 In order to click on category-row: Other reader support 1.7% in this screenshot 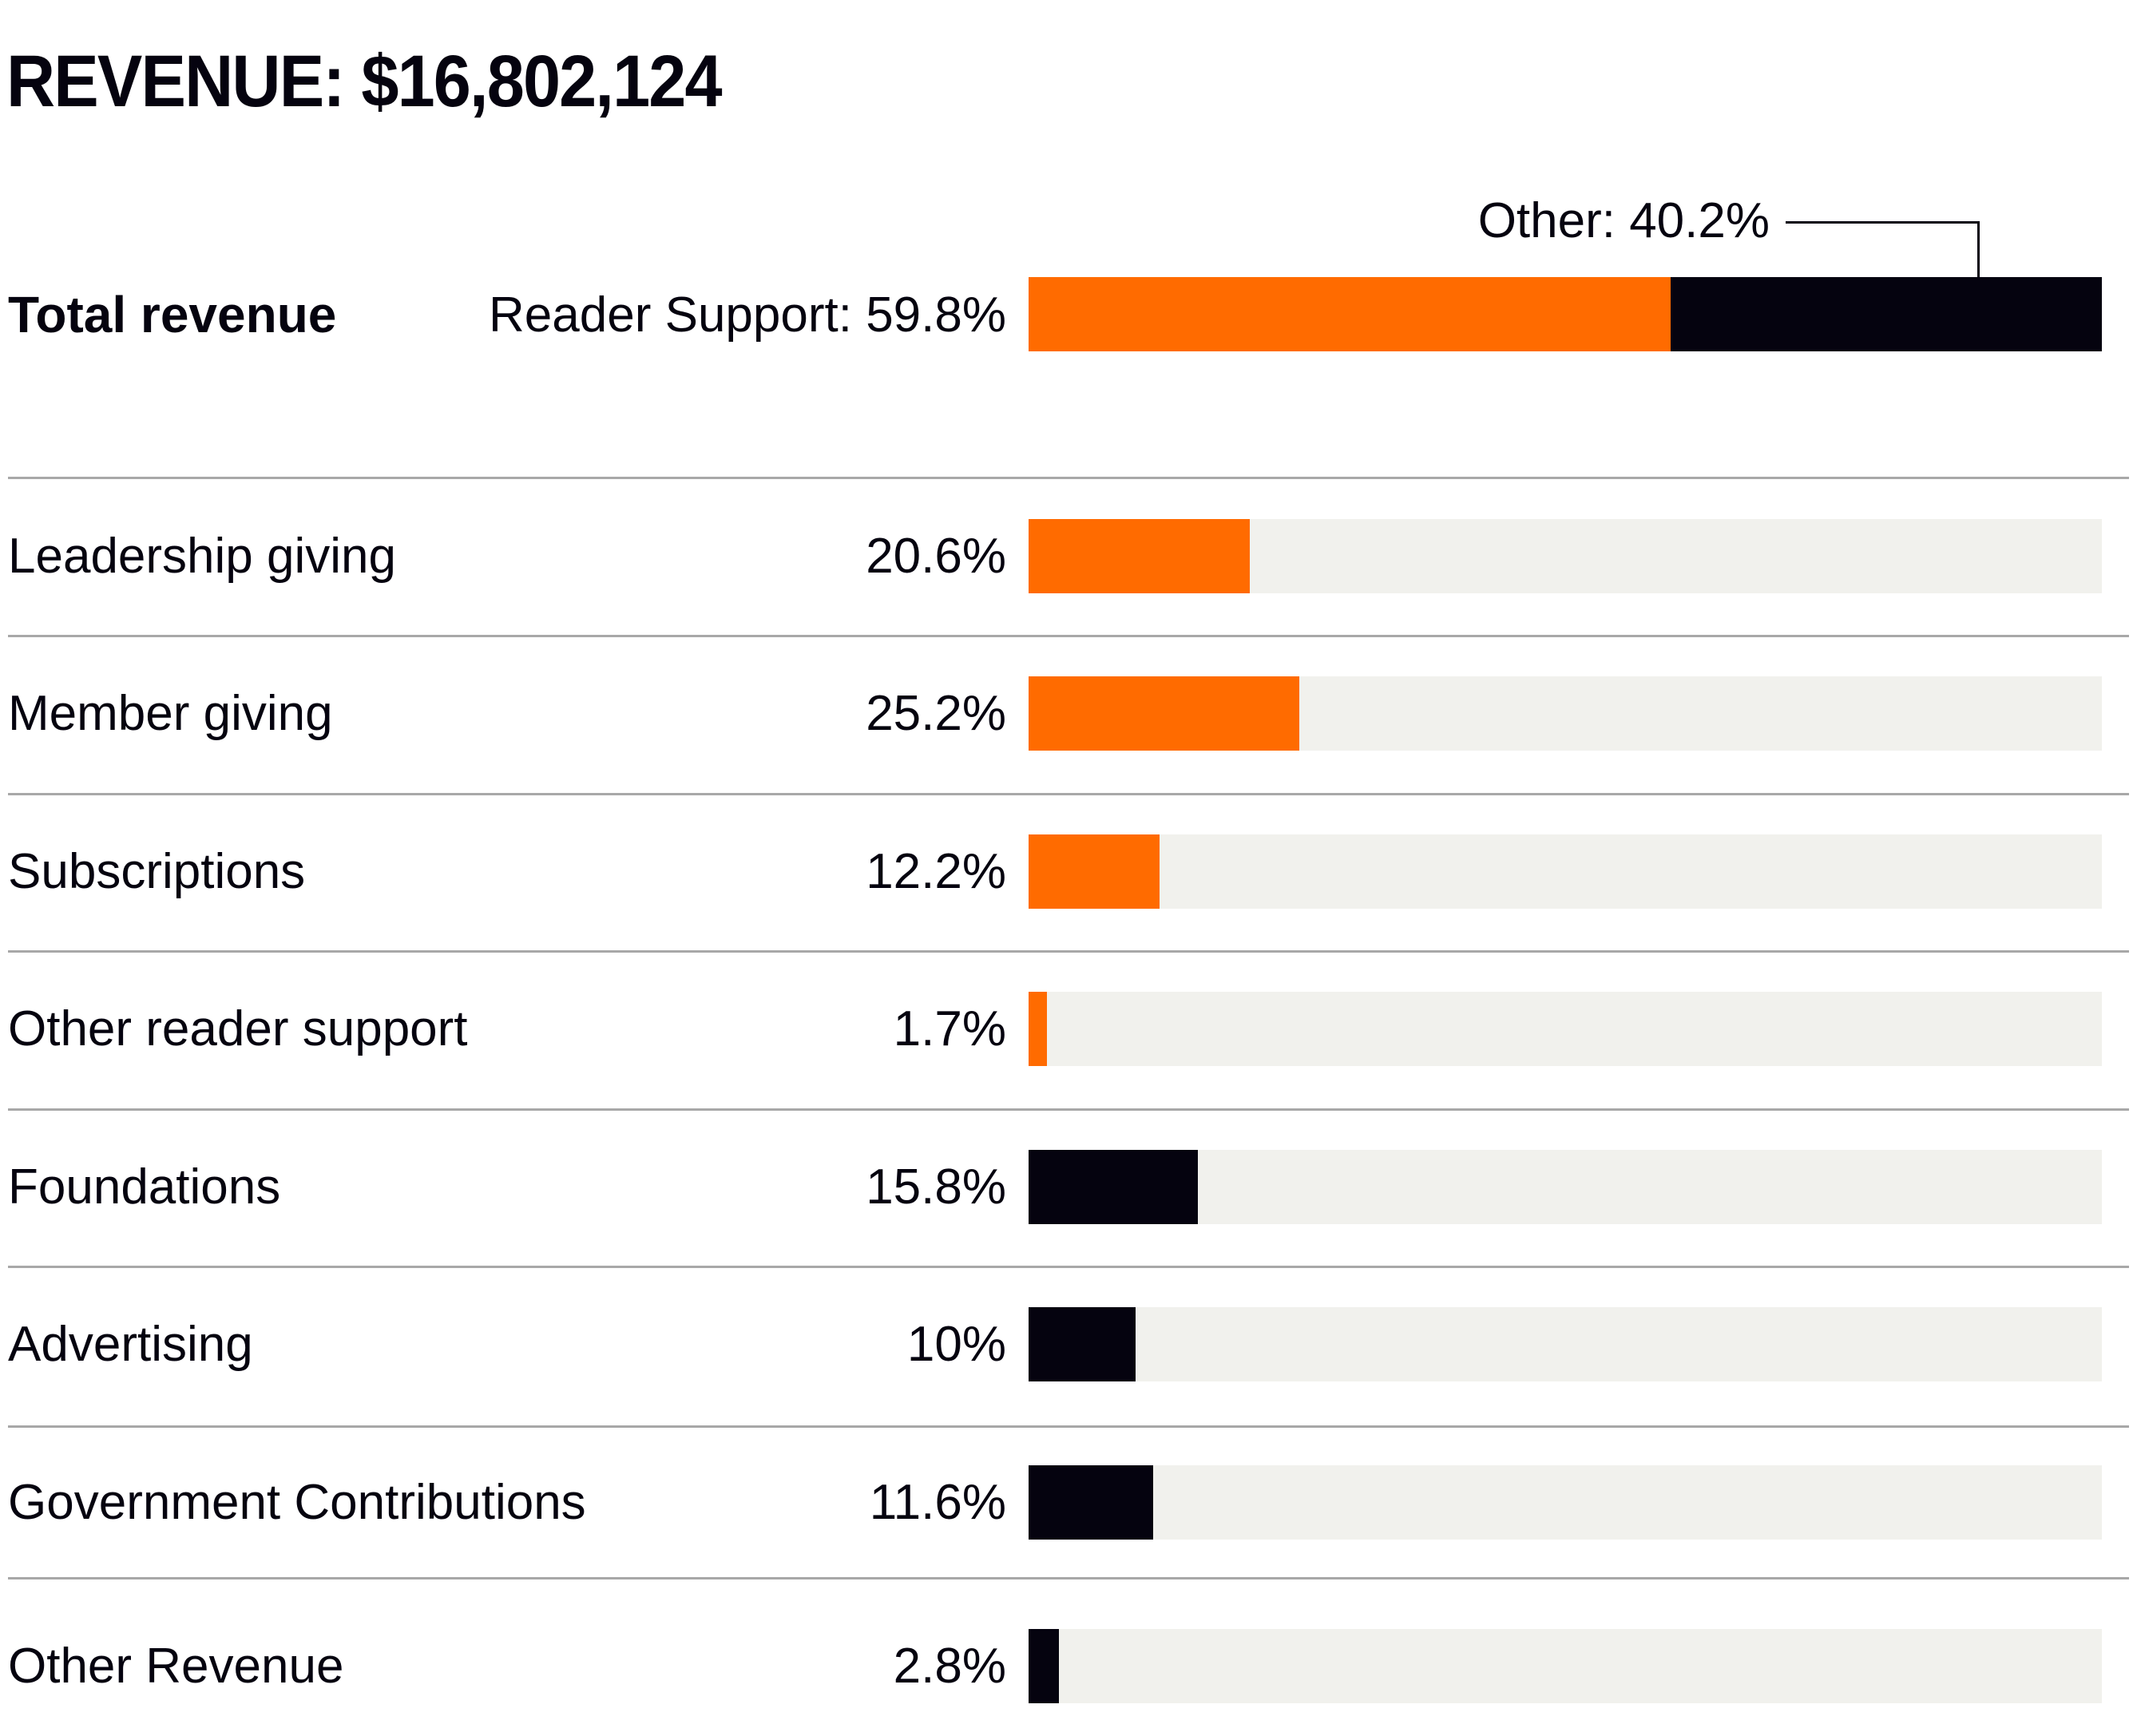, I will do `click(1068, 1029)`.